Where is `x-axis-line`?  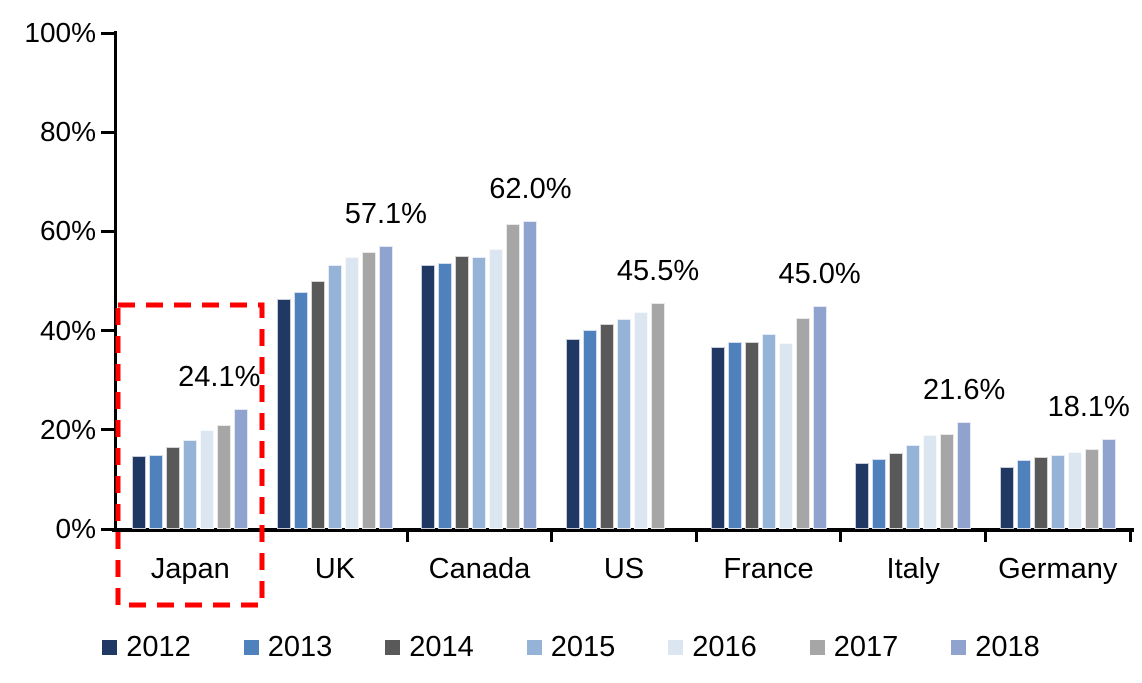
x-axis-line is located at coordinates (623, 530).